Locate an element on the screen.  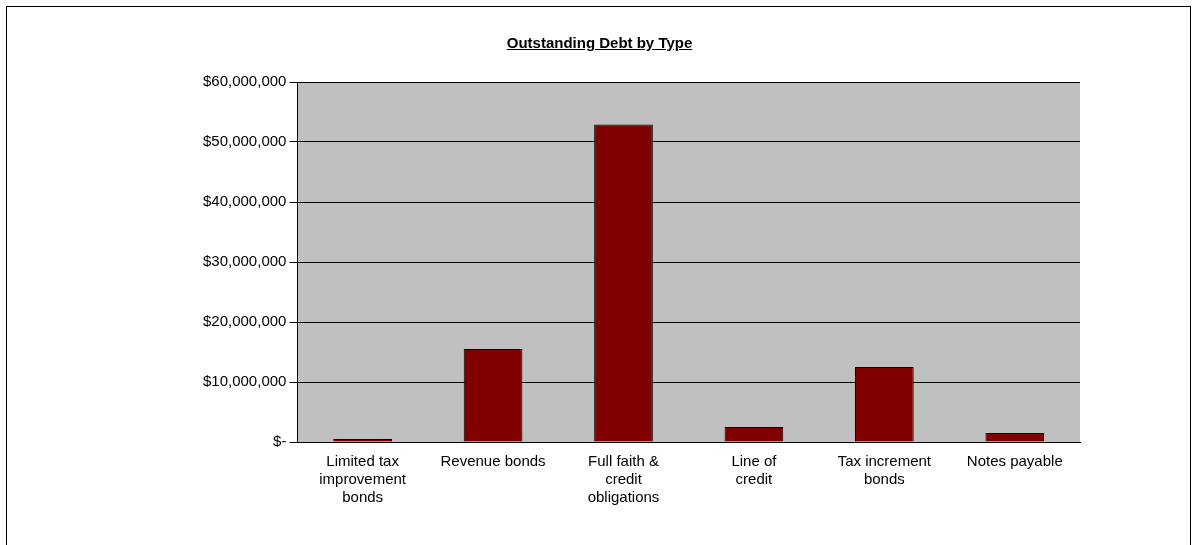
y-tick-label: $50,000,000 is located at coordinates (244, 141).